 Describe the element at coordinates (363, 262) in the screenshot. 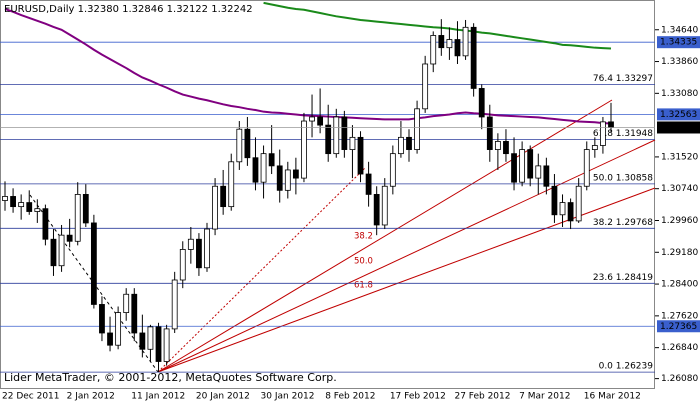

I see `fan-label: 50.0` at that location.